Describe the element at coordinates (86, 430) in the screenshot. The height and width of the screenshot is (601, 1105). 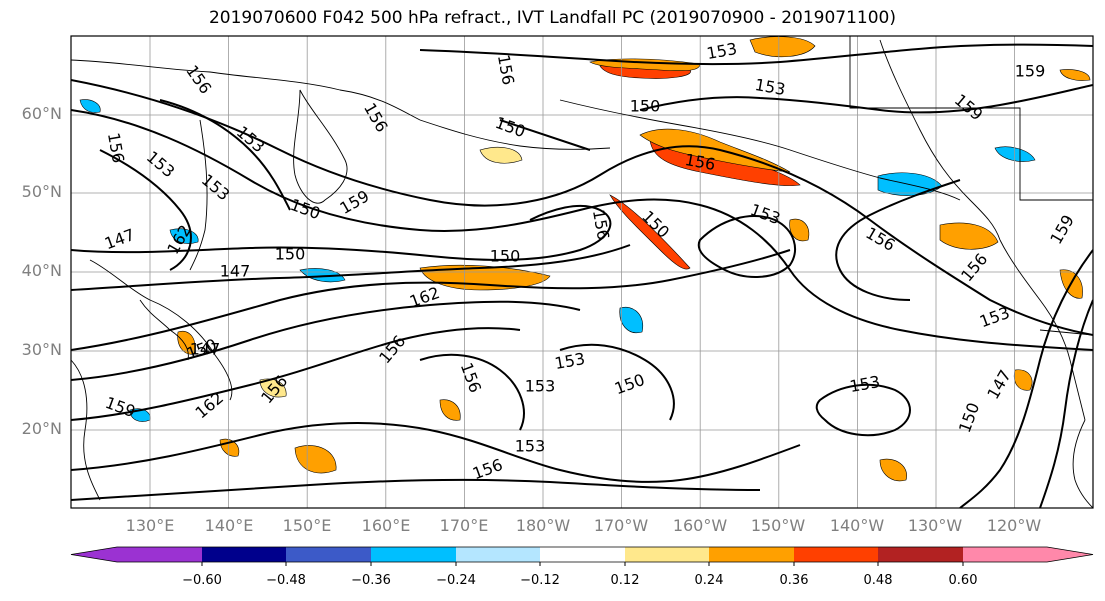
I see `coast-china` at that location.